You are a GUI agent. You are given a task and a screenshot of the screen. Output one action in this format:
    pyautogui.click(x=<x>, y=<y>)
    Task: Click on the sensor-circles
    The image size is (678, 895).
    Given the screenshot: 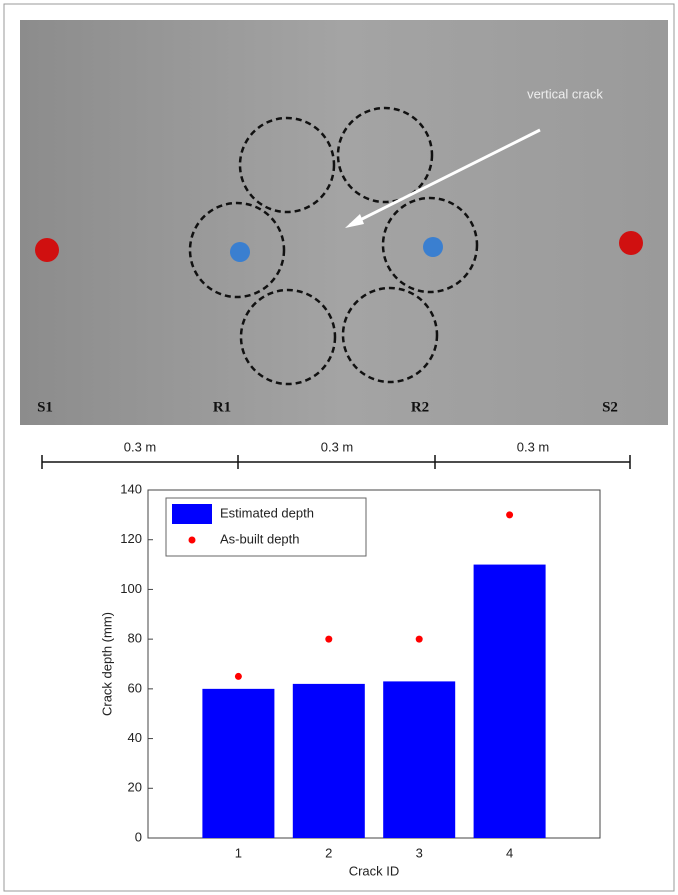 What is the action you would take?
    pyautogui.click(x=333, y=246)
    